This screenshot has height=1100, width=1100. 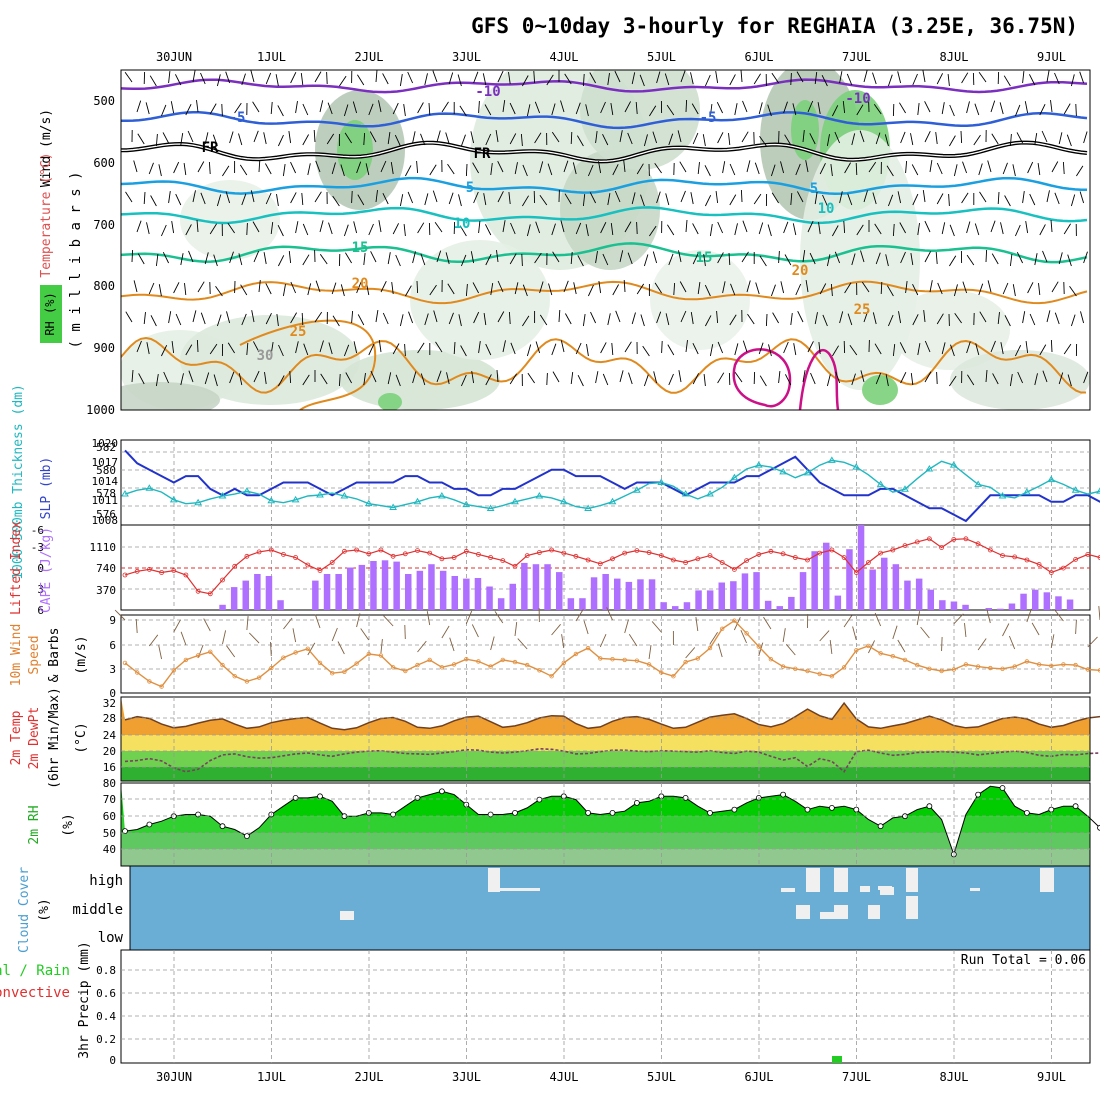 What do you see at coordinates (105, 481) in the screenshot?
I see `slp-tick-label: 1014` at bounding box center [105, 481].